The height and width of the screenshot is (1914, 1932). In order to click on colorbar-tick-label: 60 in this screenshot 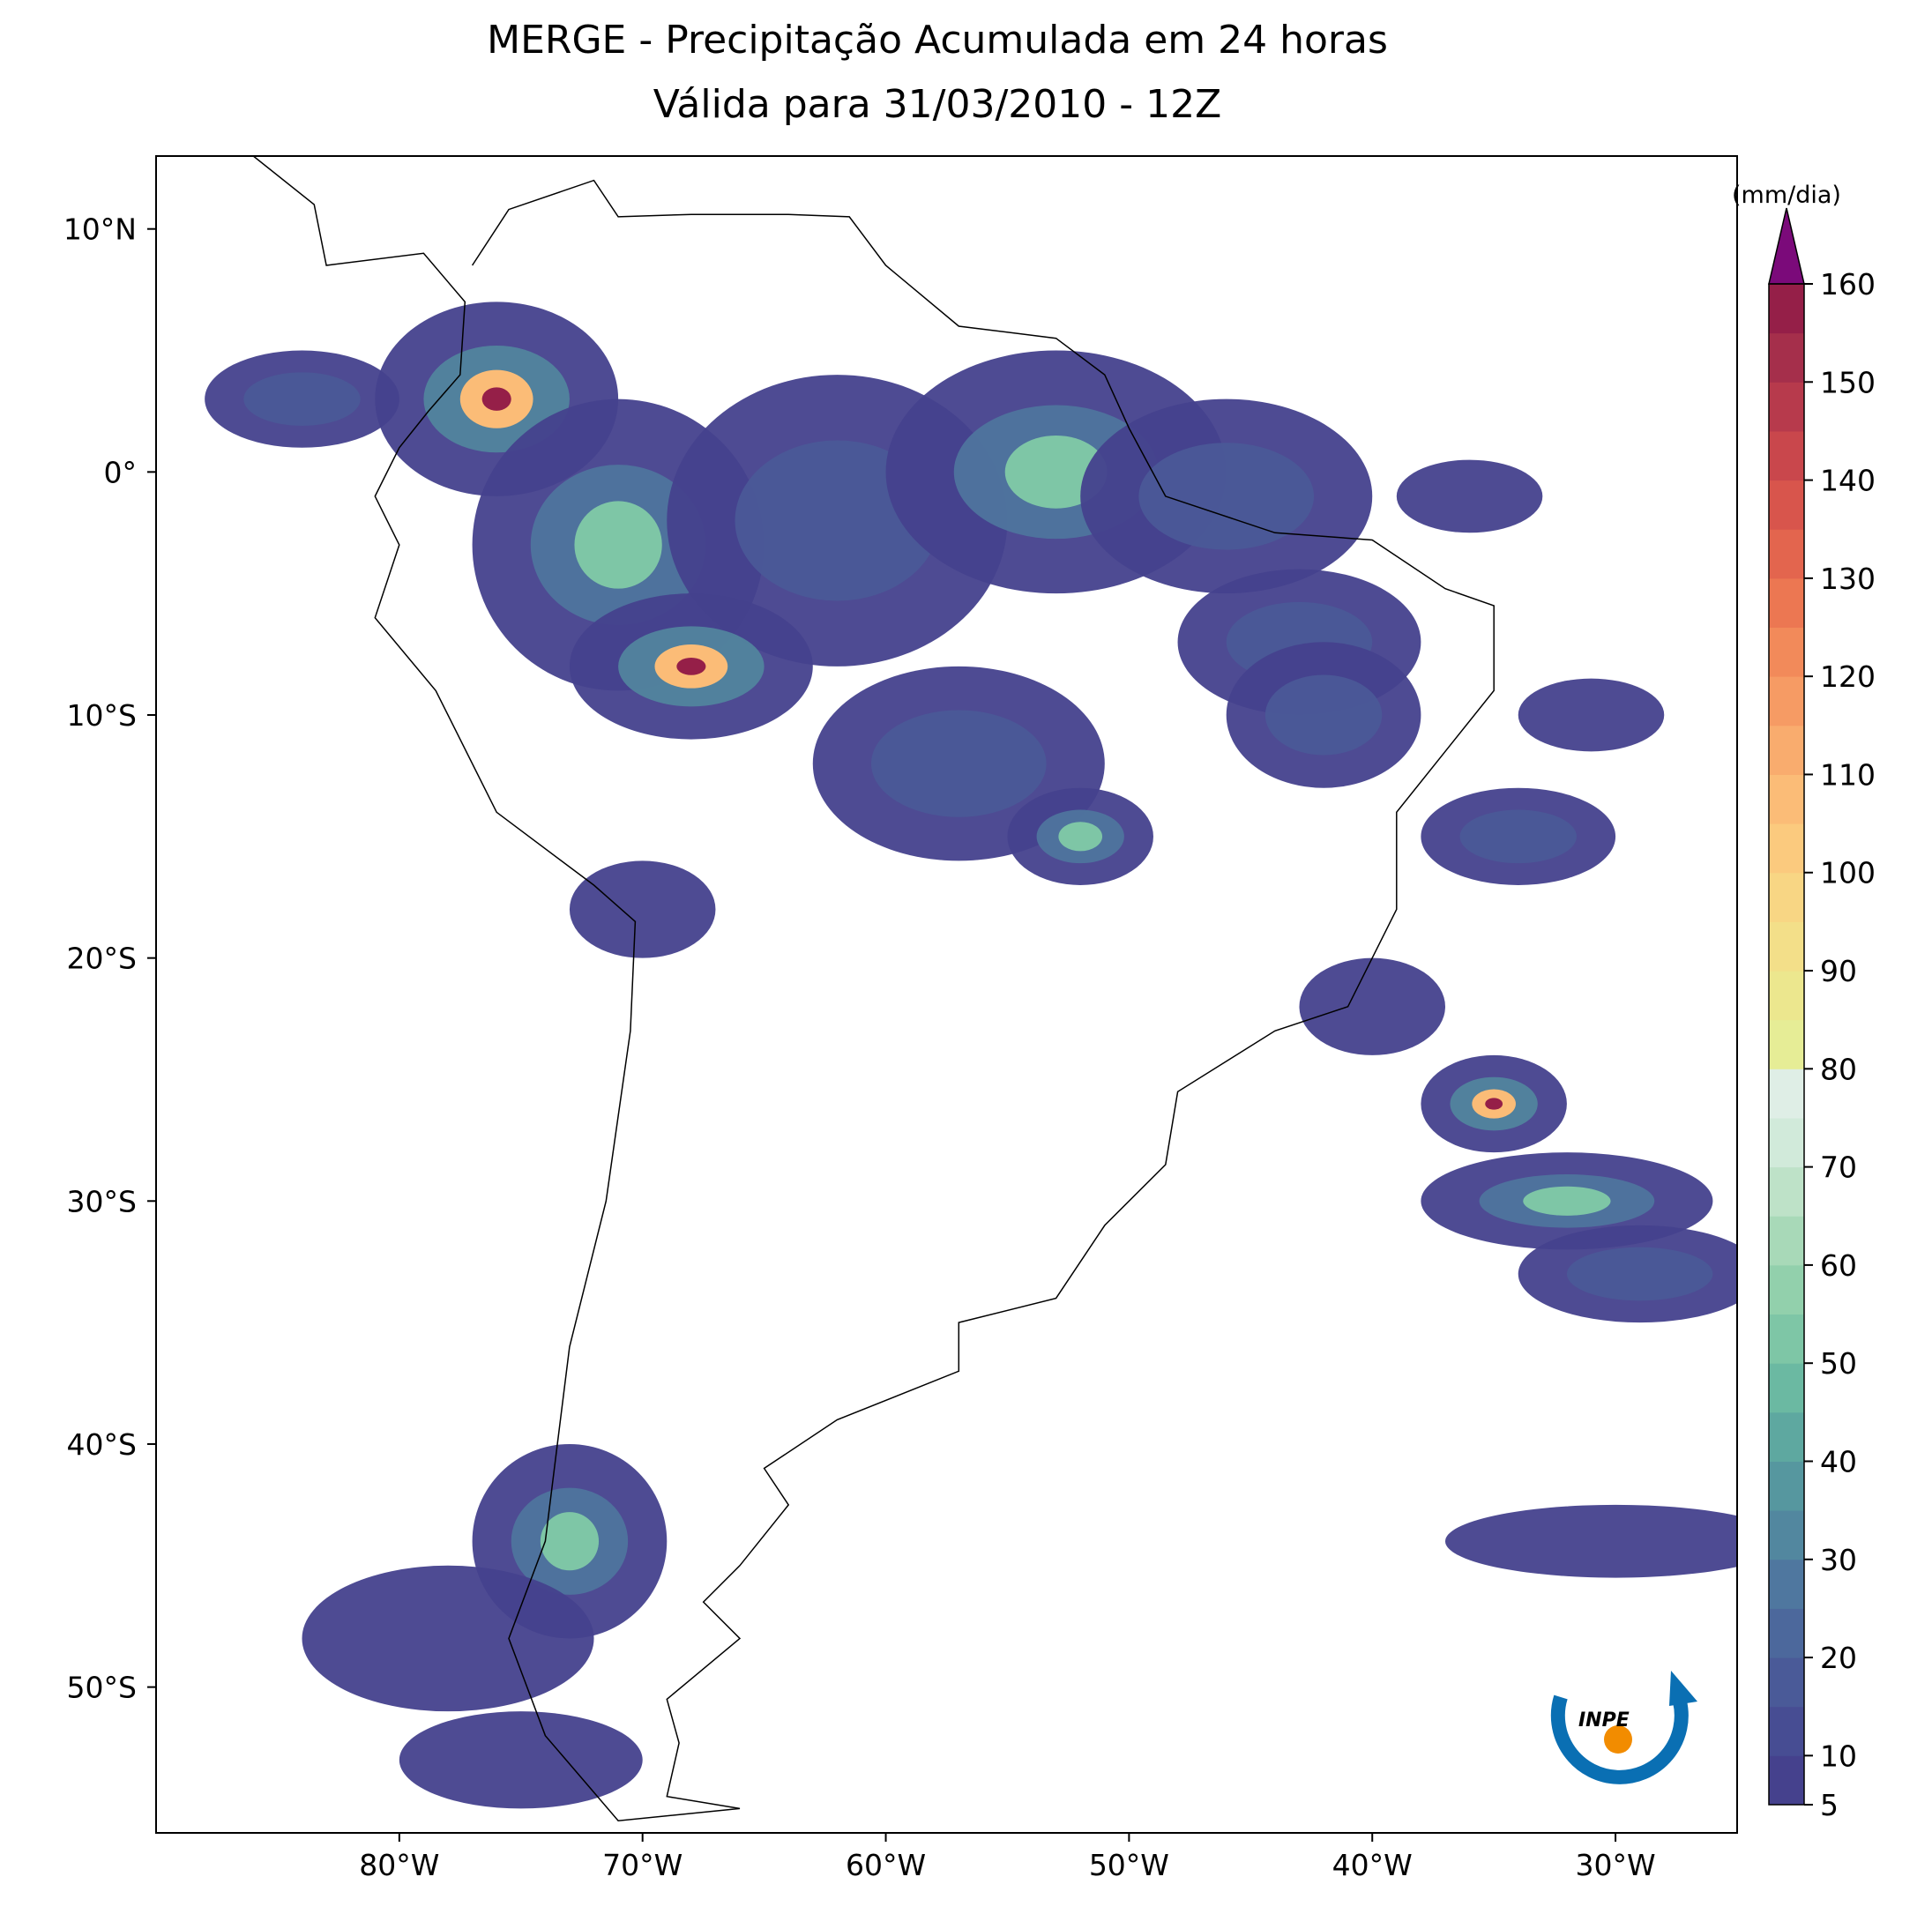, I will do `click(1838, 1265)`.